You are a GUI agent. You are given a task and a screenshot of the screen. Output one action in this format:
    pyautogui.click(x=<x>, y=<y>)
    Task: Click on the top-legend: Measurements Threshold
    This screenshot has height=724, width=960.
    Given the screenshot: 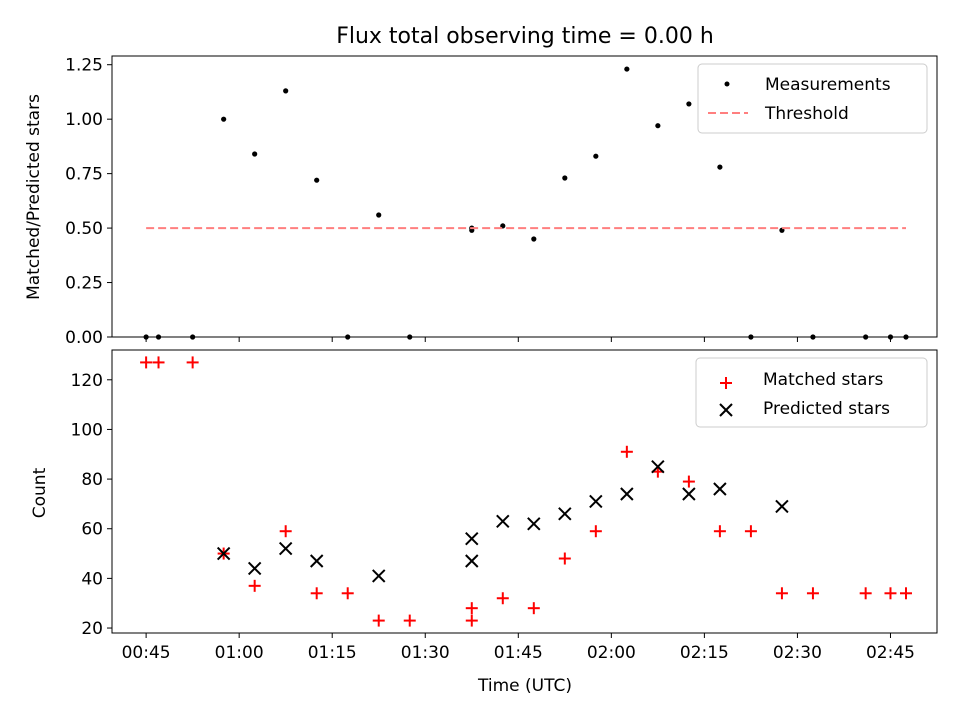 What is the action you would take?
    pyautogui.click(x=812, y=98)
    